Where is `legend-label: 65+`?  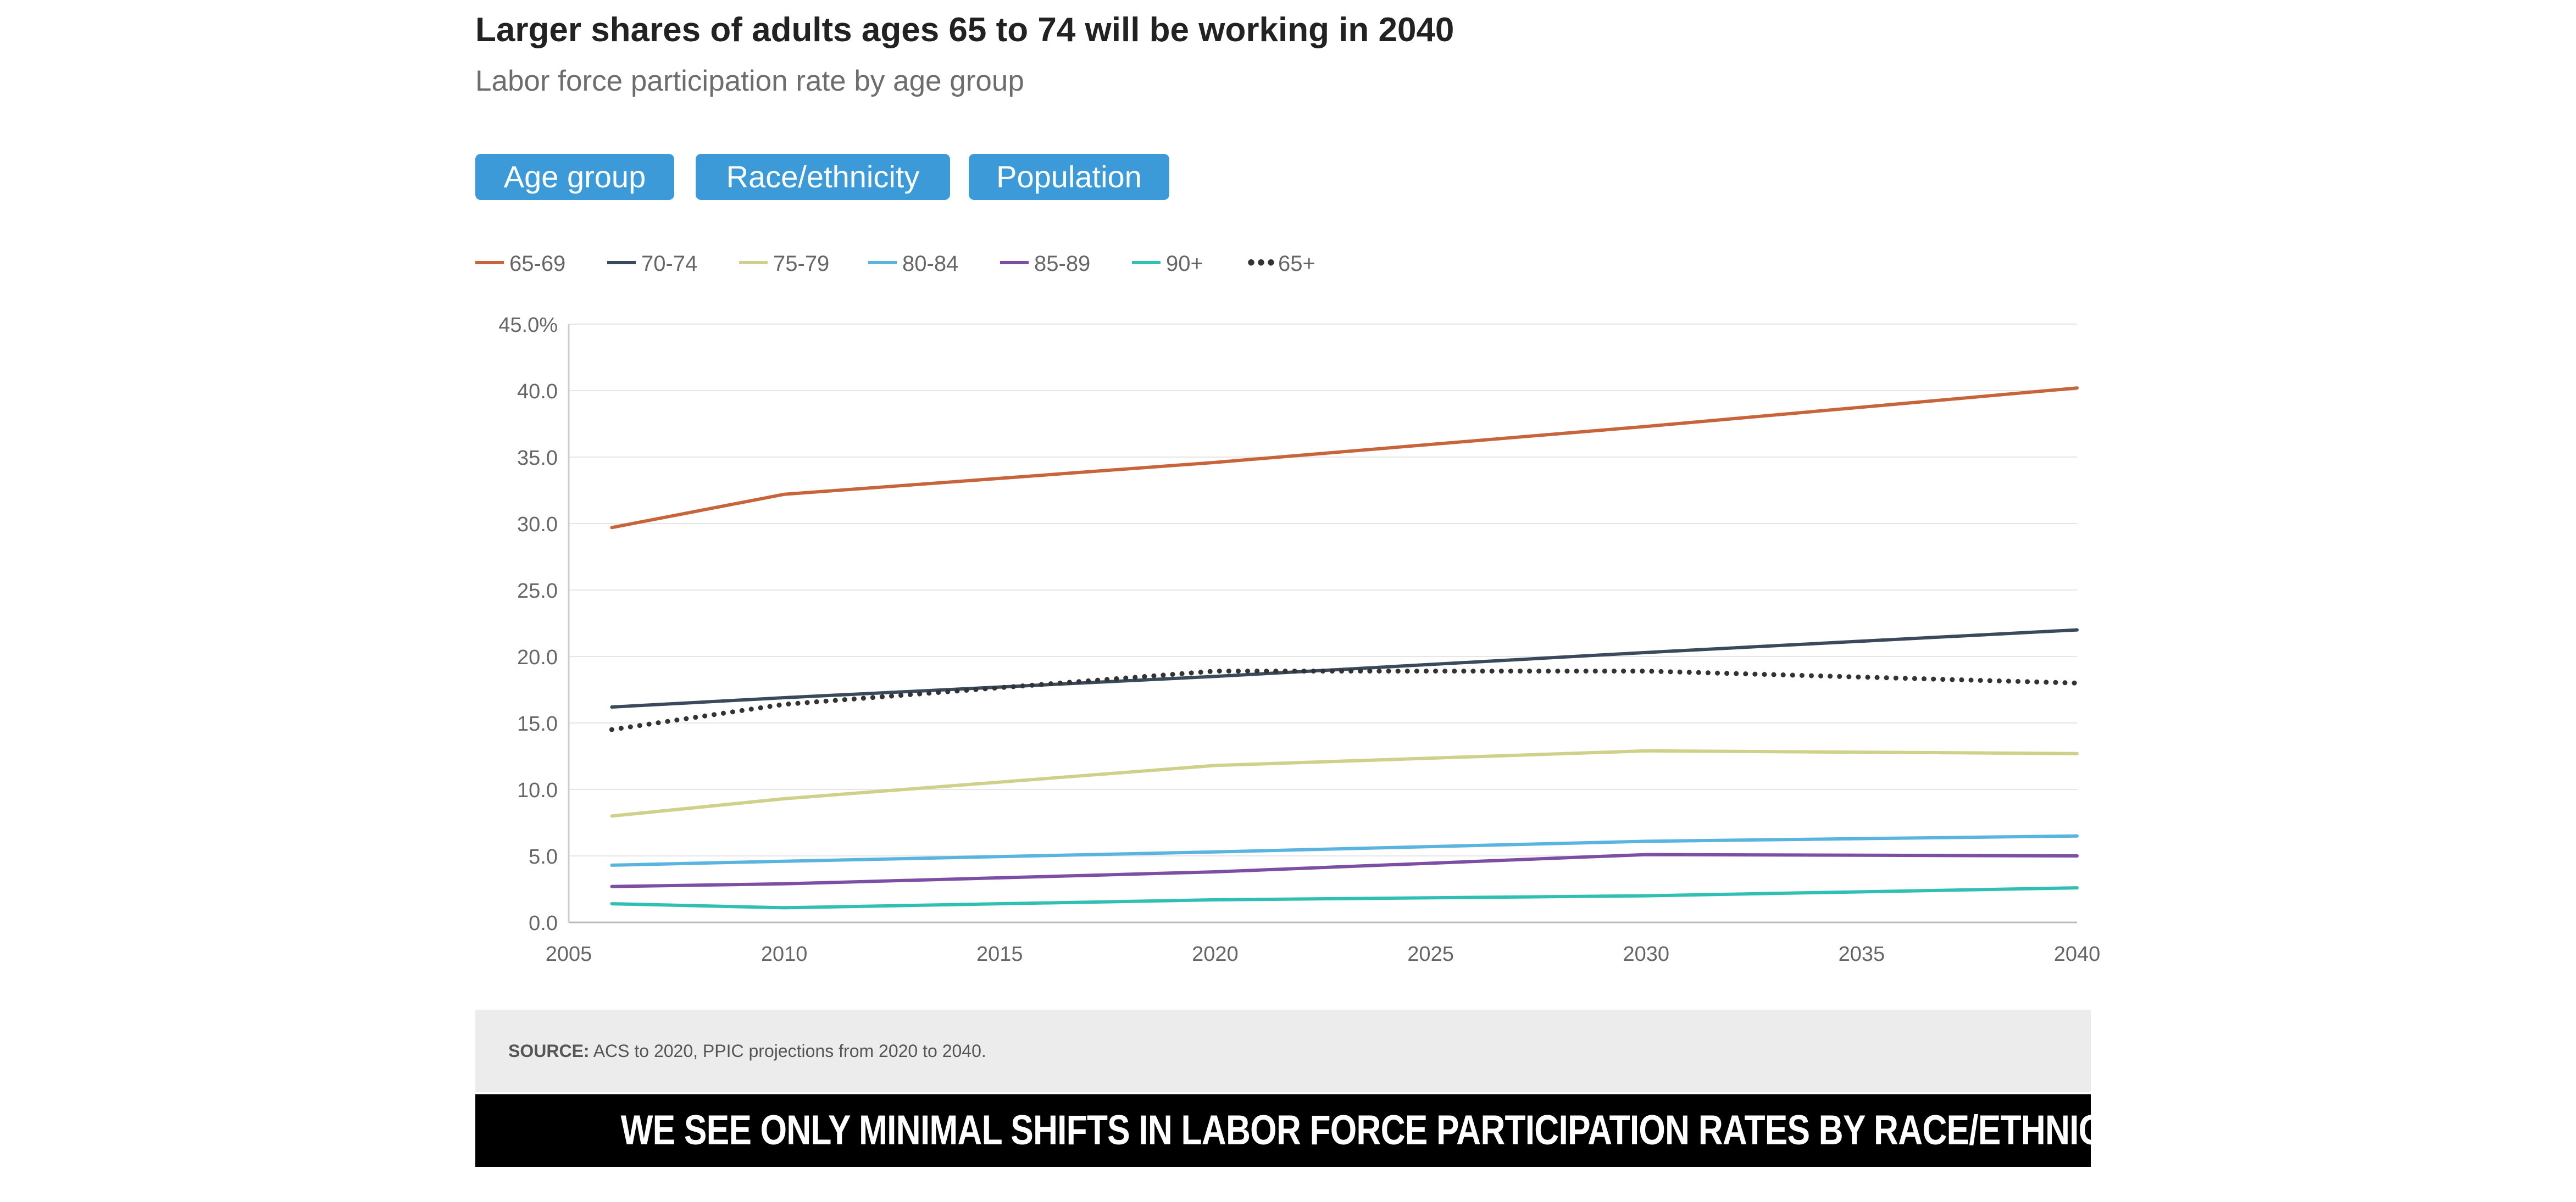
legend-label: 65+ is located at coordinates (1296, 264).